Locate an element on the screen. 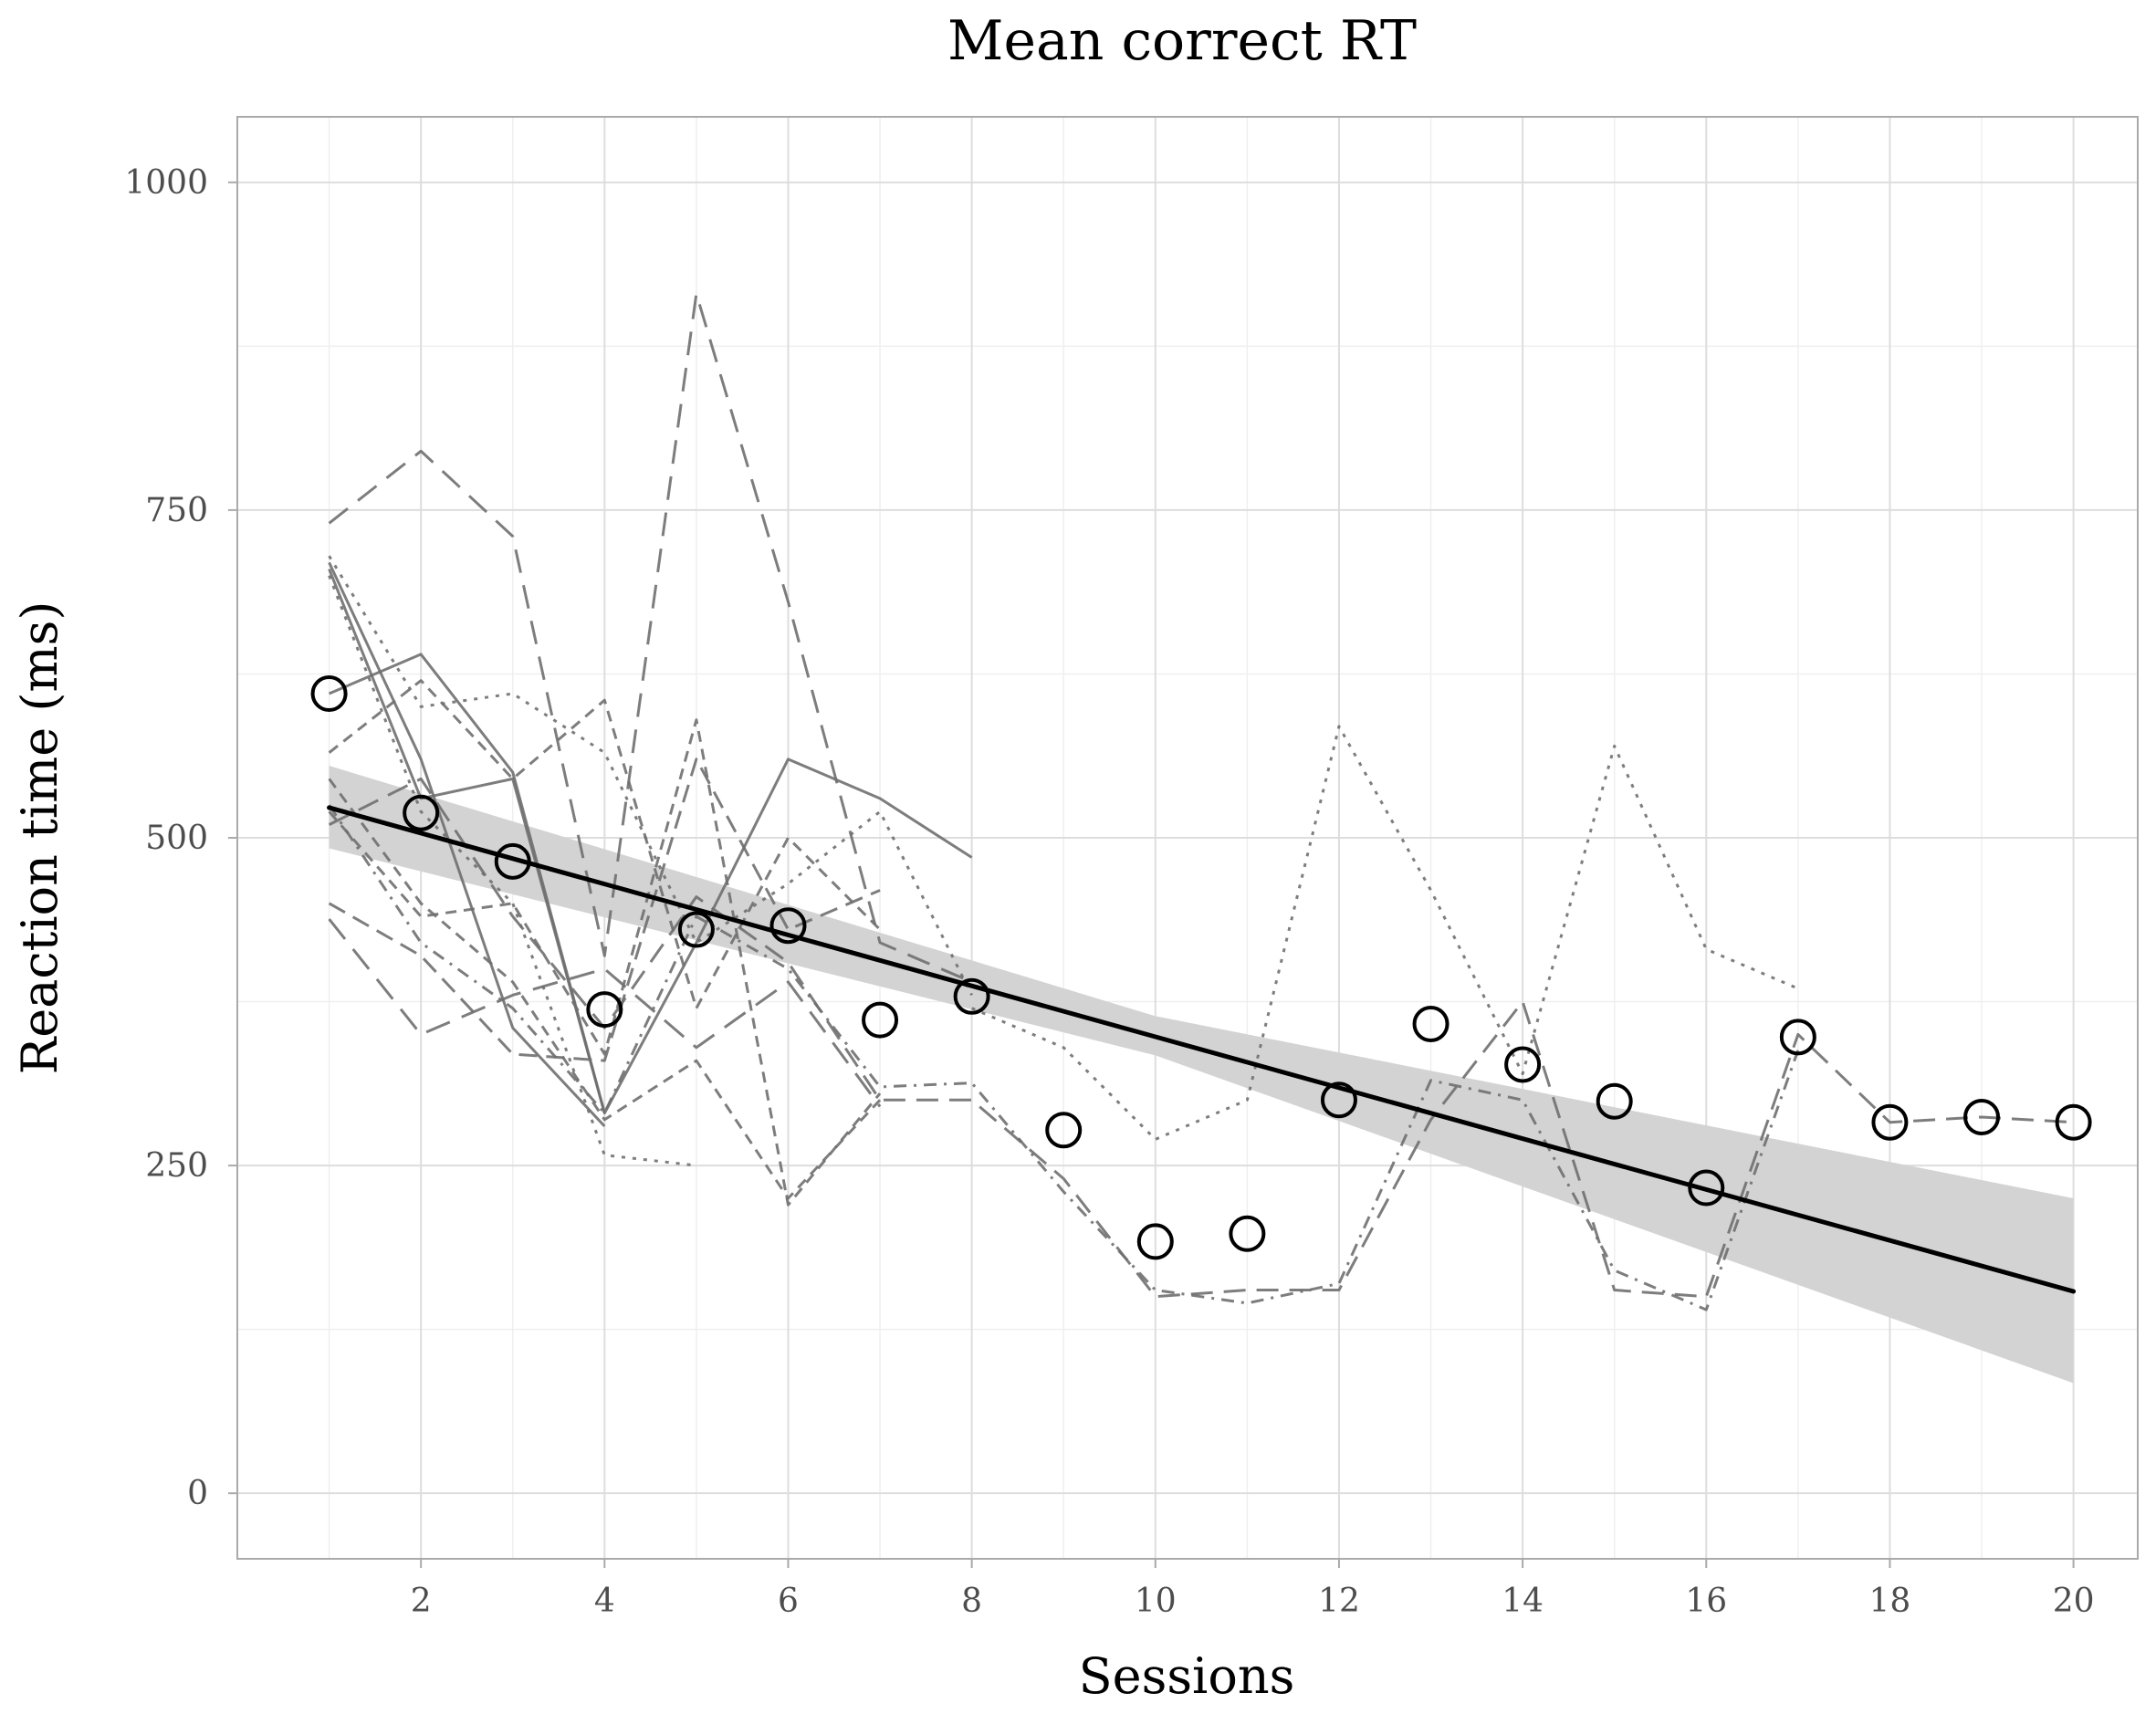 The width and height of the screenshot is (2156, 1724). y-axis-ticks: 0 250 500 750 1000 is located at coordinates (180, 838).